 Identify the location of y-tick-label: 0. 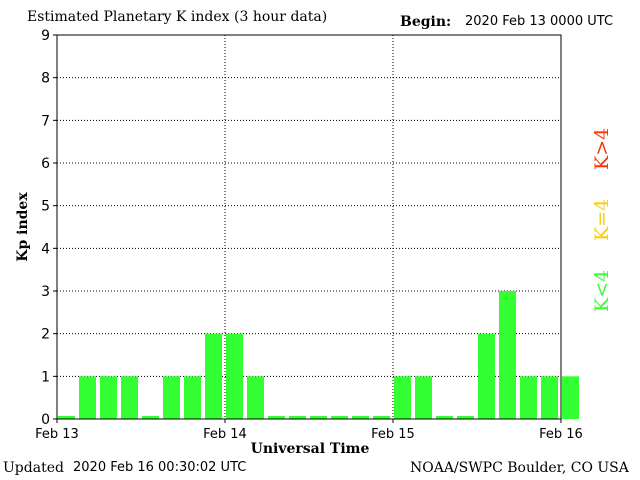
(45, 420).